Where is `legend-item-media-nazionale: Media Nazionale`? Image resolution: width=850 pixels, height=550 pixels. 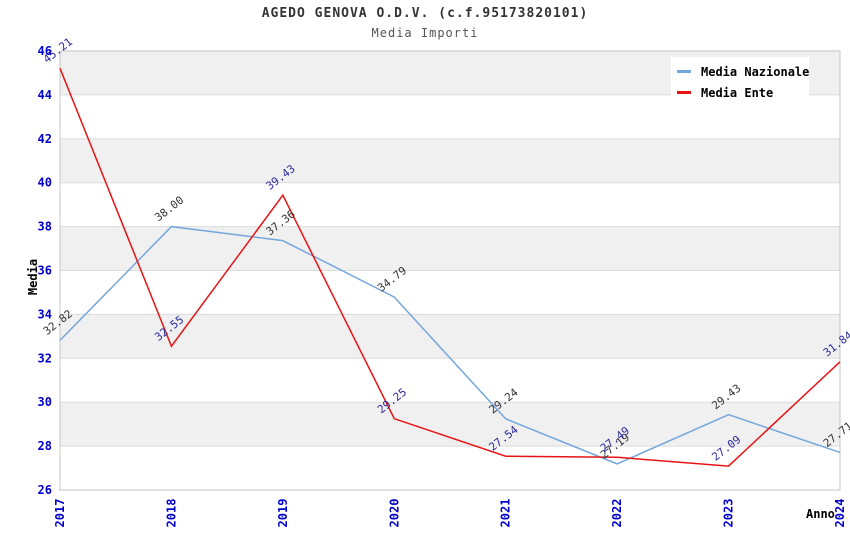 legend-item-media-nazionale: Media Nazionale is located at coordinates (743, 71).